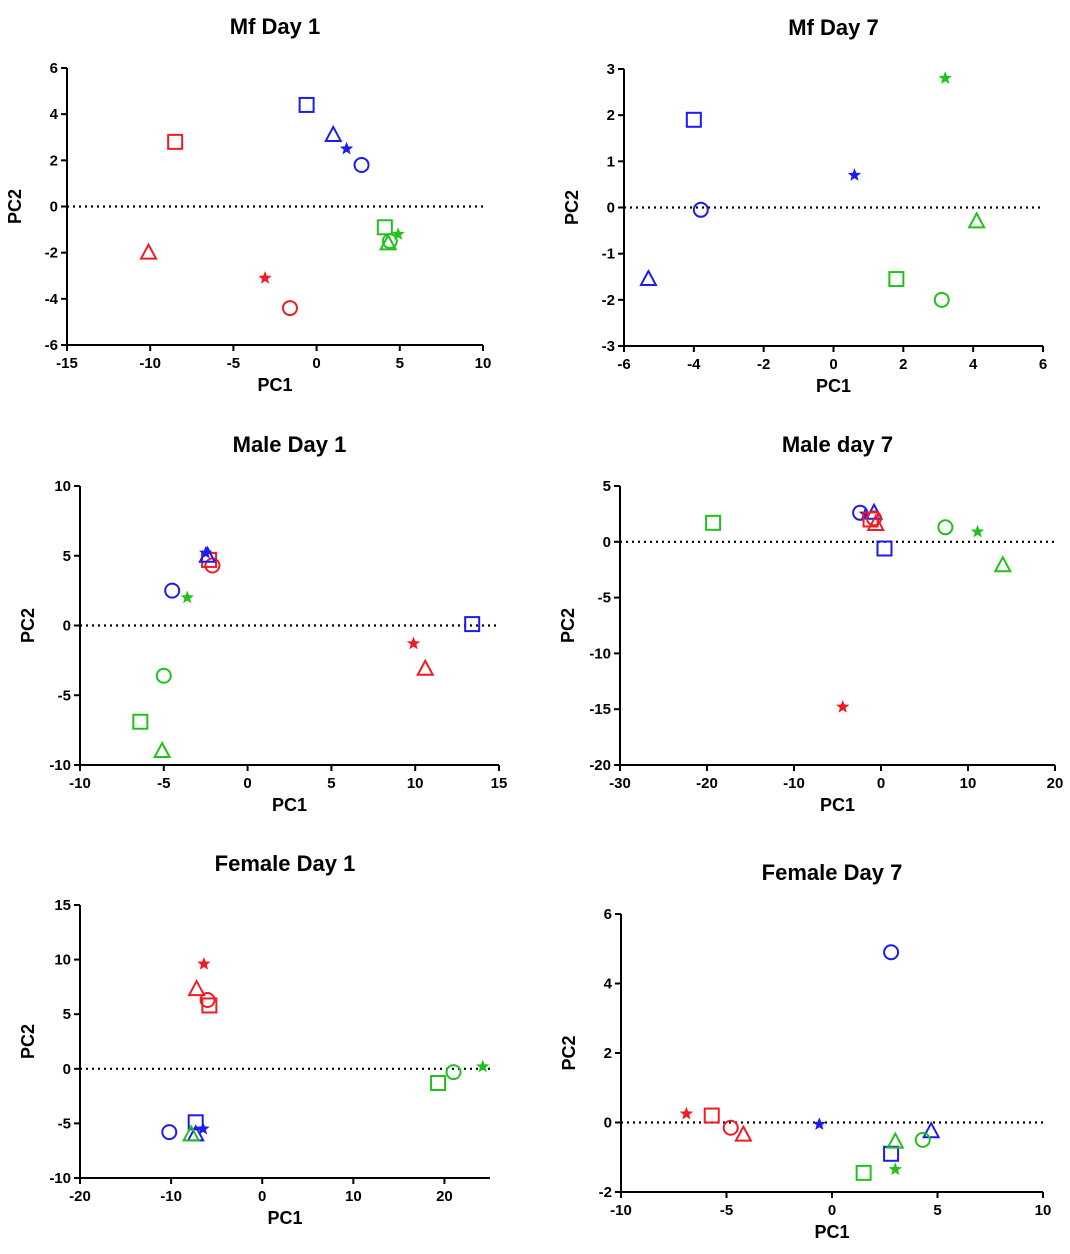 The height and width of the screenshot is (1254, 1070). Describe the element at coordinates (1055, 783) in the screenshot. I see `x-tick-label: 20` at that location.